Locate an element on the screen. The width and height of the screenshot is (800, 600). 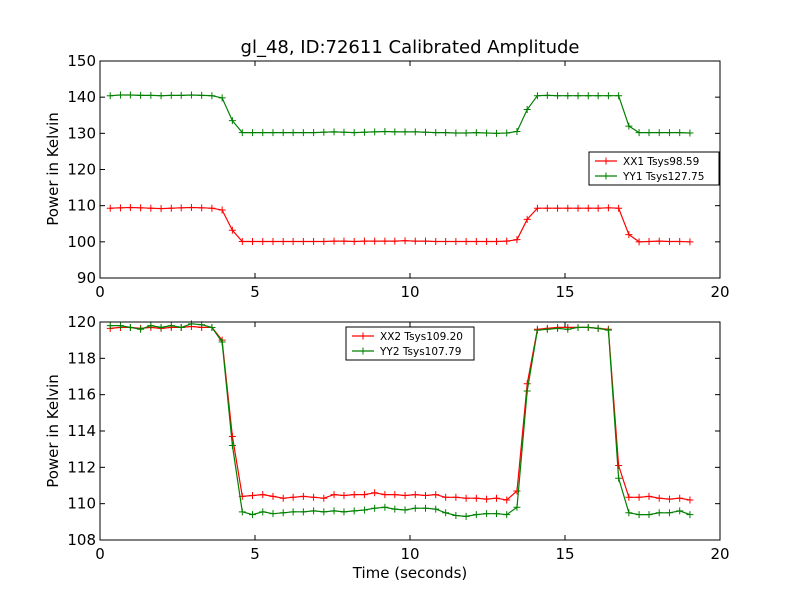
bottom-y-tick-label: 118 is located at coordinates (81, 358).